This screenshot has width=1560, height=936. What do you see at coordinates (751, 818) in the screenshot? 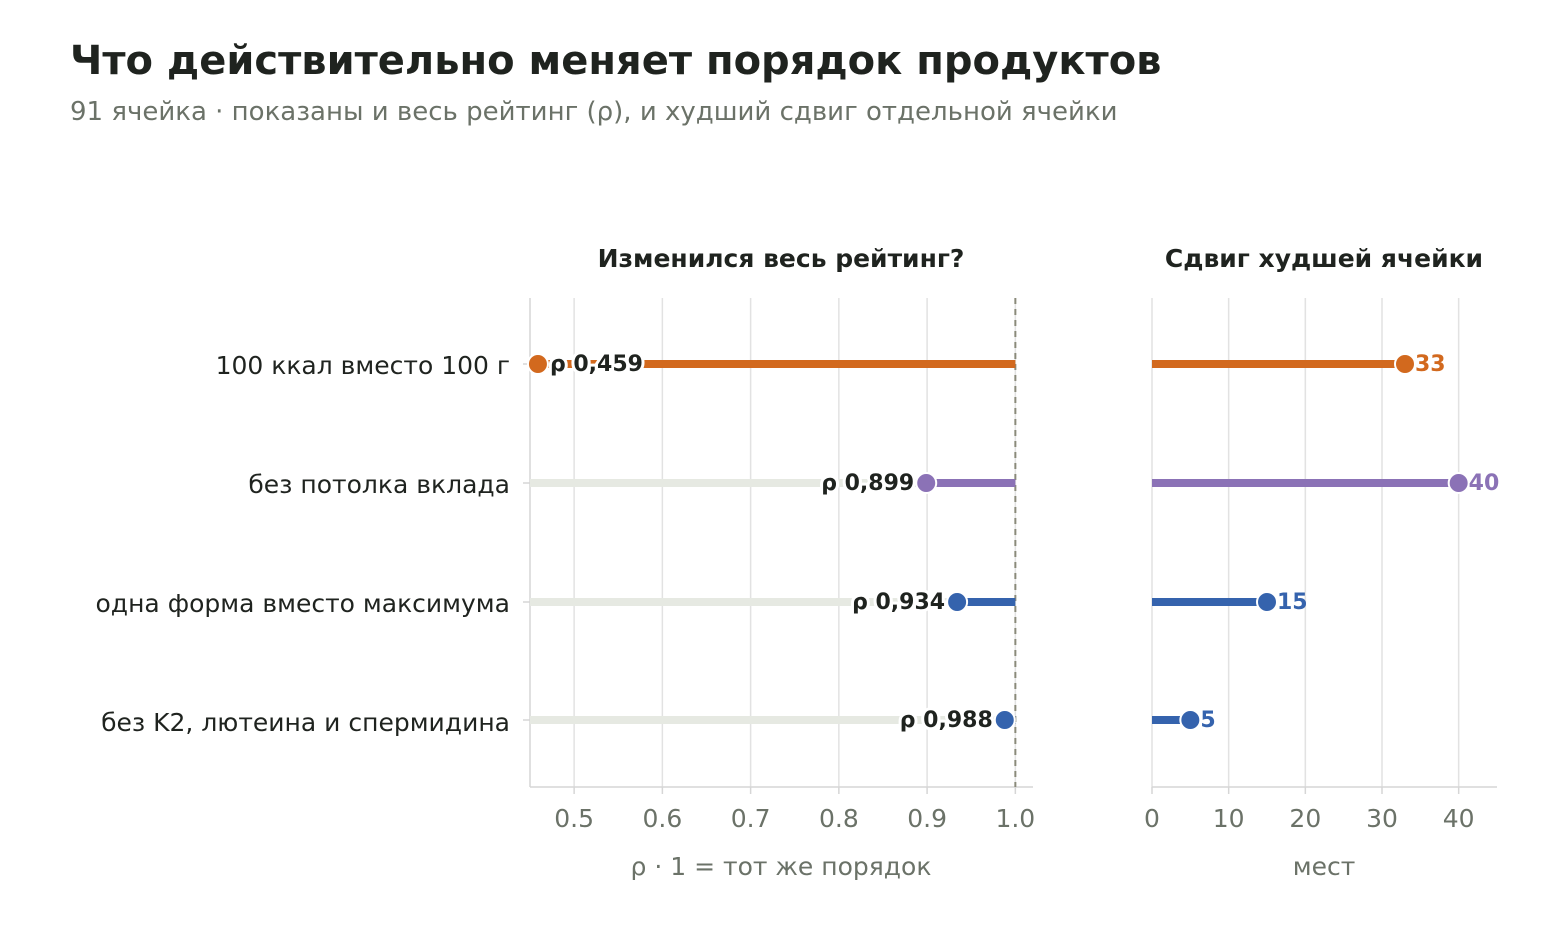
I see `x-tick-label: 0.7` at bounding box center [751, 818].